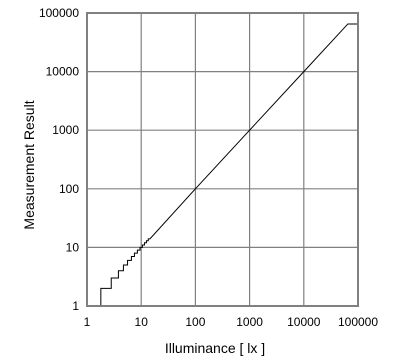 This screenshot has width=396, height=361. I want to click on x-tick-label: 1000, so click(249, 322).